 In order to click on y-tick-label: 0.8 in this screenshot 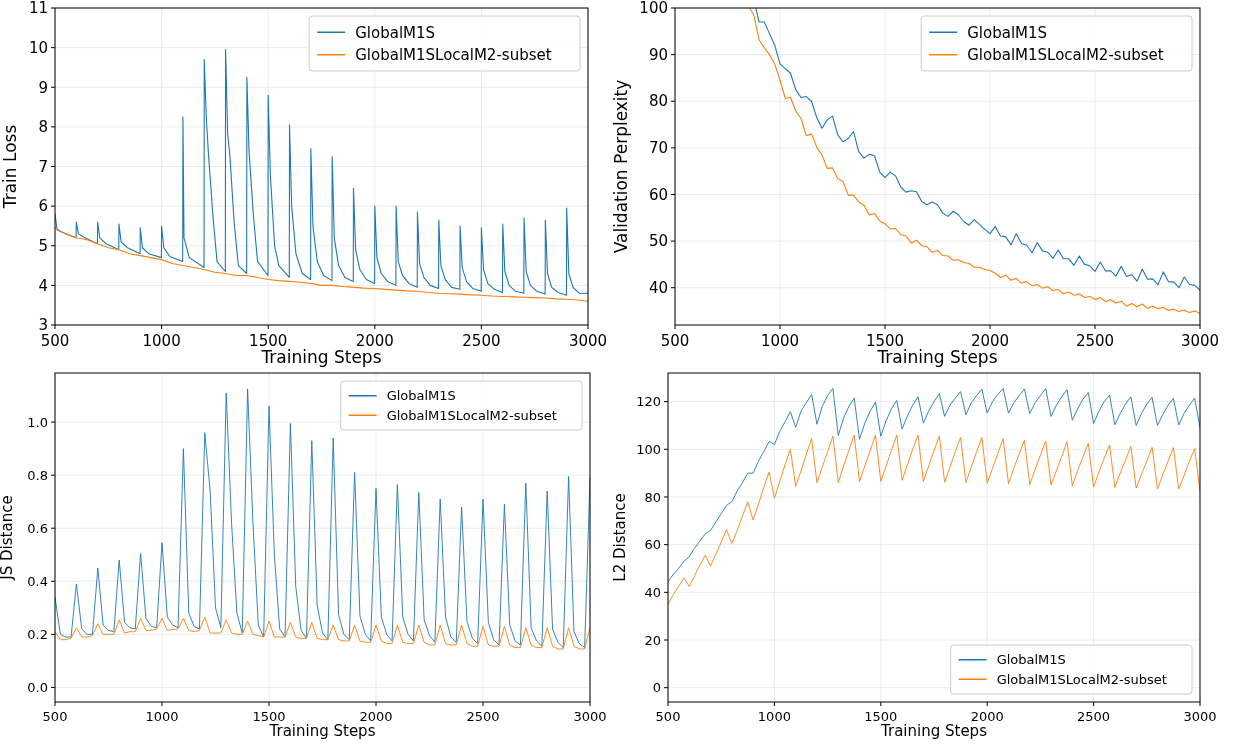, I will do `click(37, 475)`.